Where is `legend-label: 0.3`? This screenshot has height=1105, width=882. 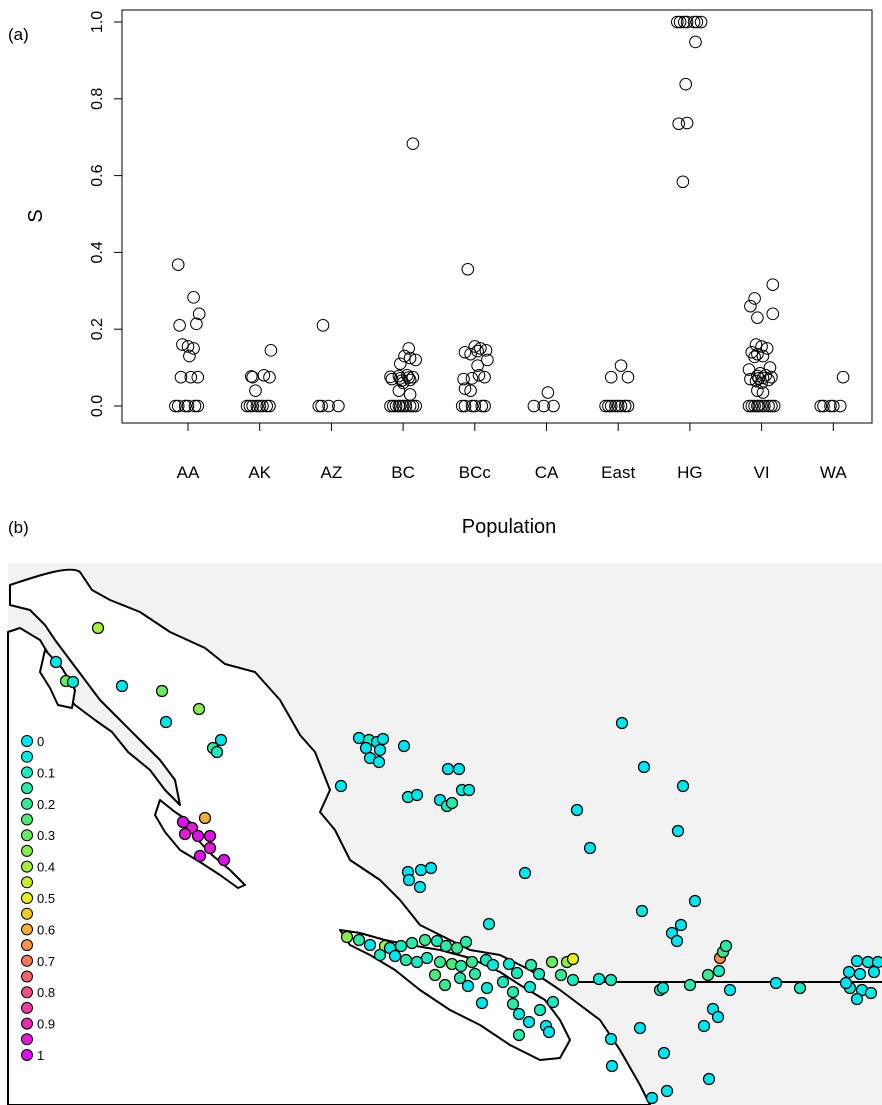 legend-label: 0.3 is located at coordinates (46, 835).